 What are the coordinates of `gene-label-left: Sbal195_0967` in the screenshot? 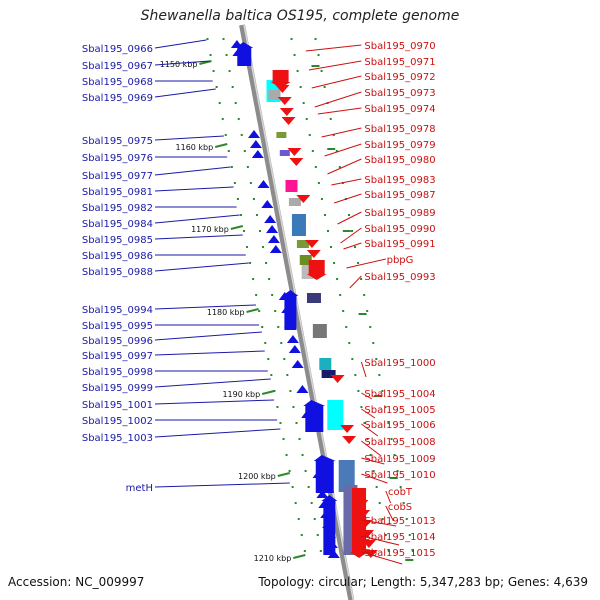 It's located at (117, 66).